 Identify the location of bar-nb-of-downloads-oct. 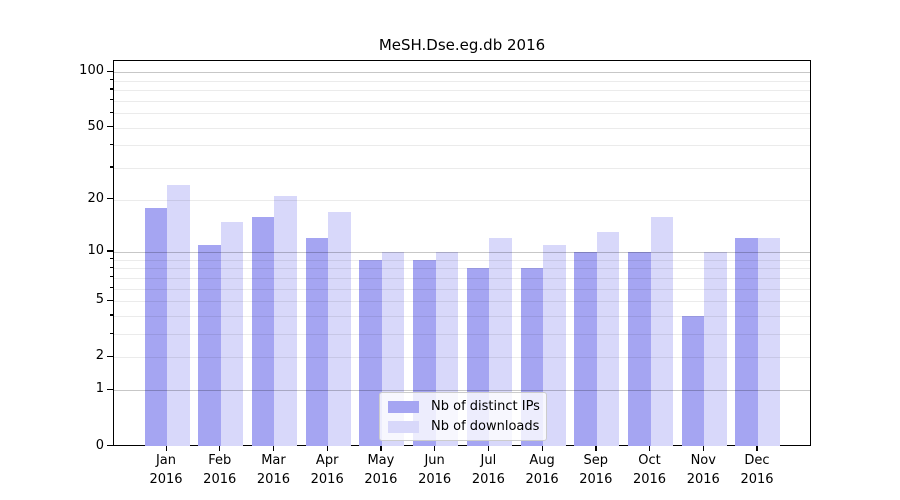
(662, 331).